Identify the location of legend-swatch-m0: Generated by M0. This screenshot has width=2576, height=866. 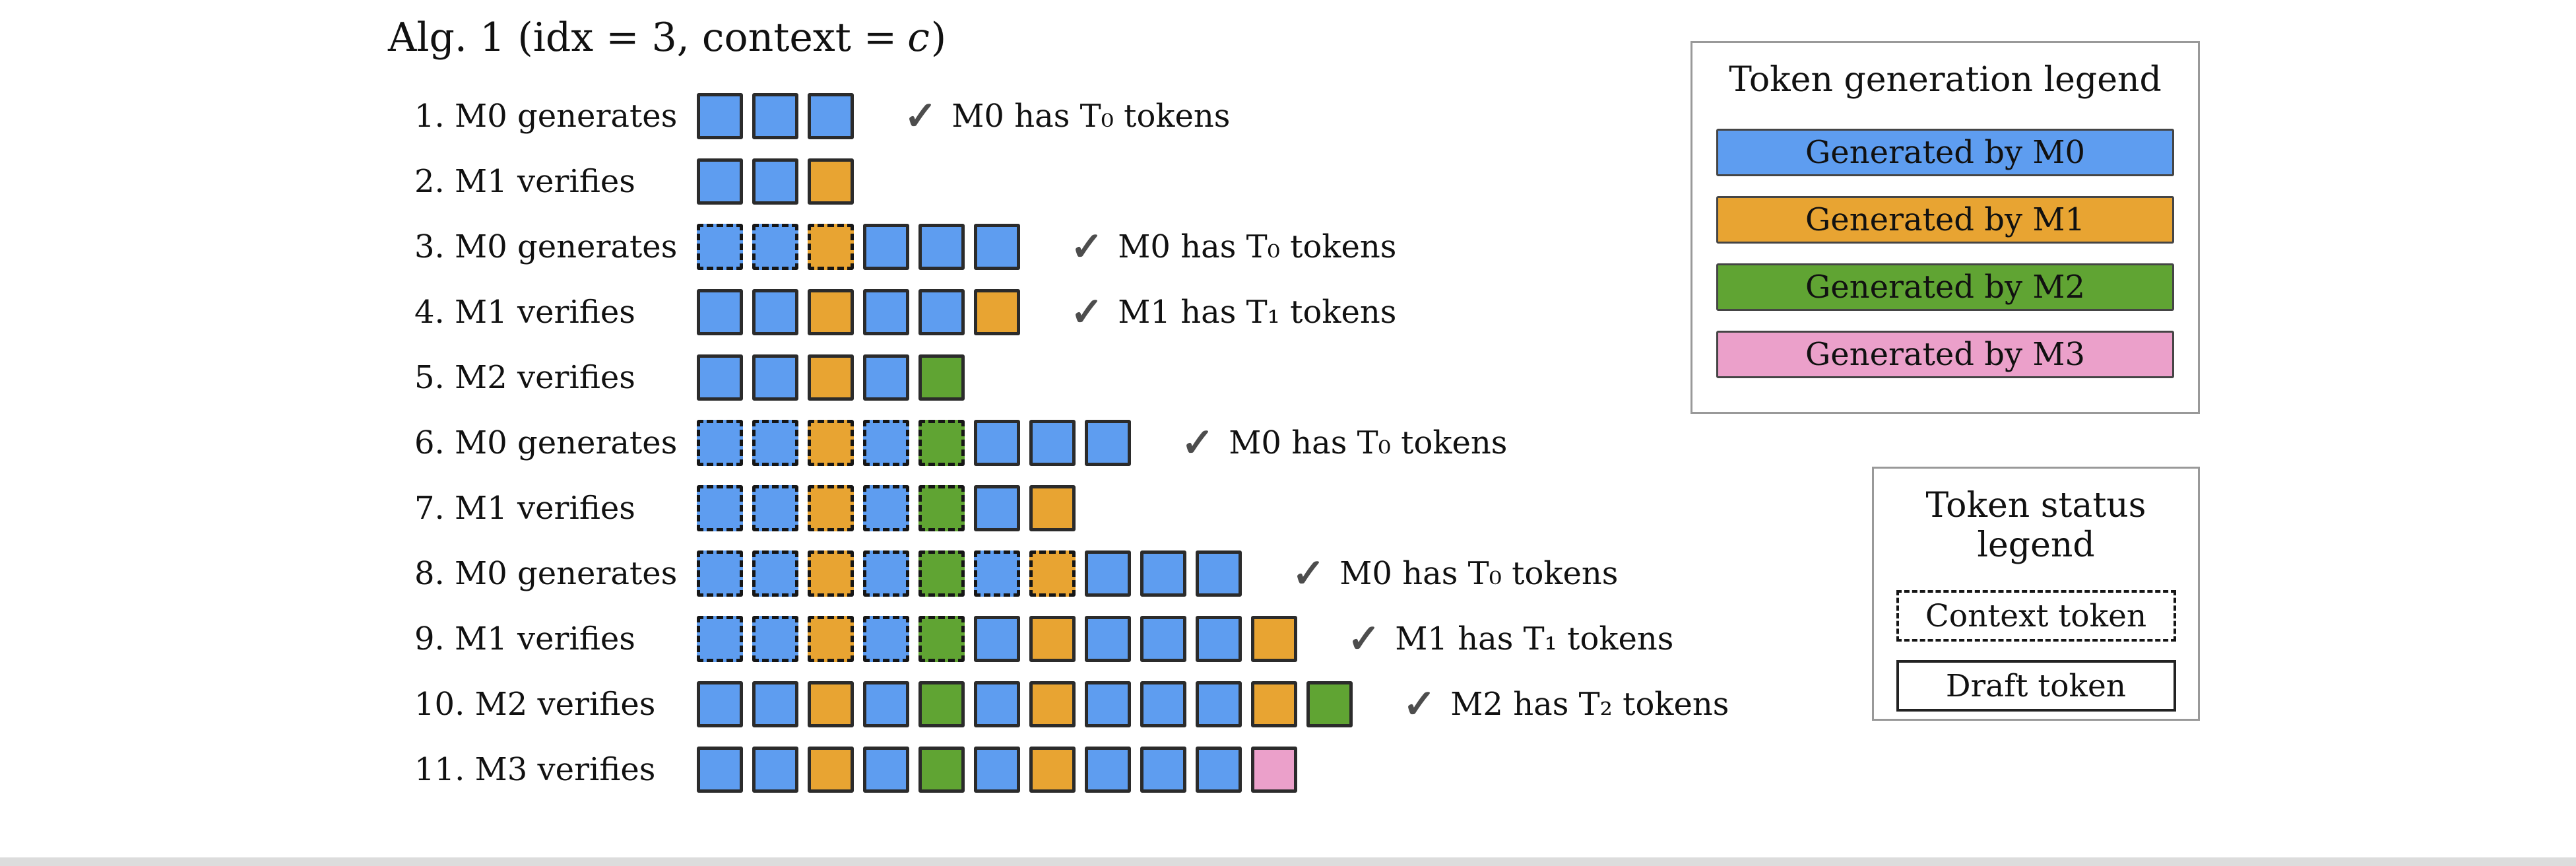
(1945, 152).